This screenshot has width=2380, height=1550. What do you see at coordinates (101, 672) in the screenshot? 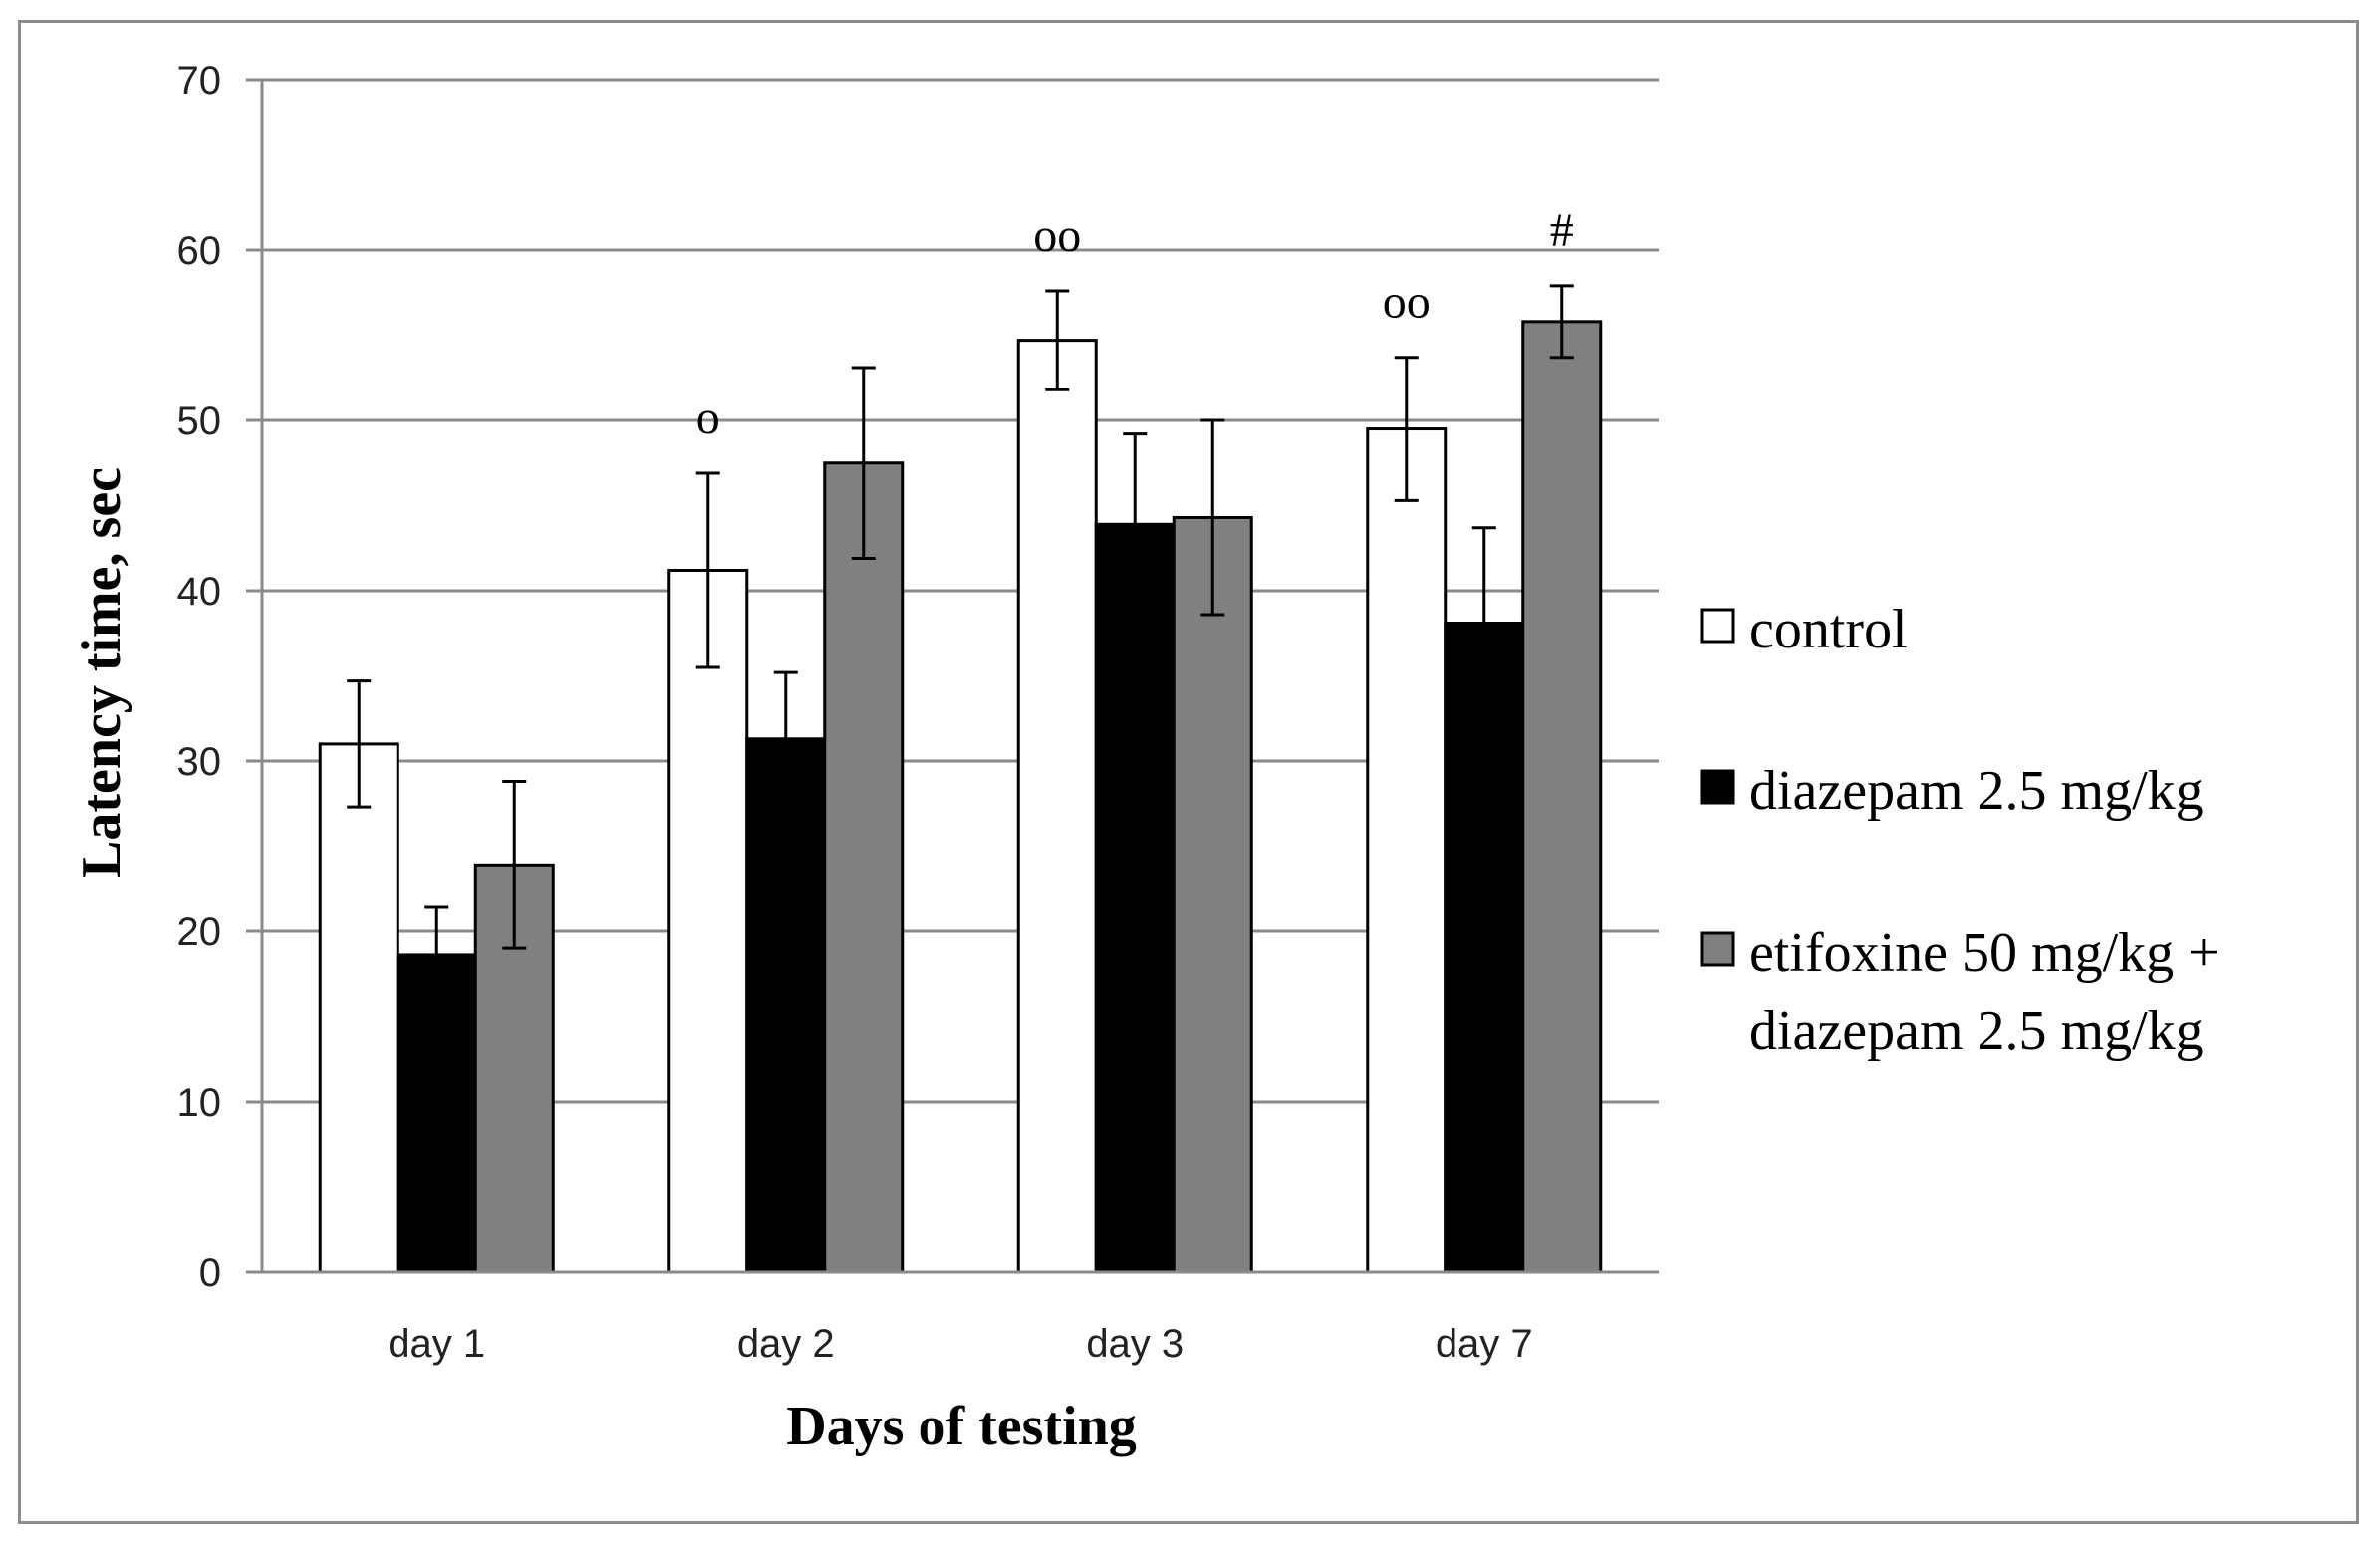
I see `y-axis-title: Latency time, sec` at bounding box center [101, 672].